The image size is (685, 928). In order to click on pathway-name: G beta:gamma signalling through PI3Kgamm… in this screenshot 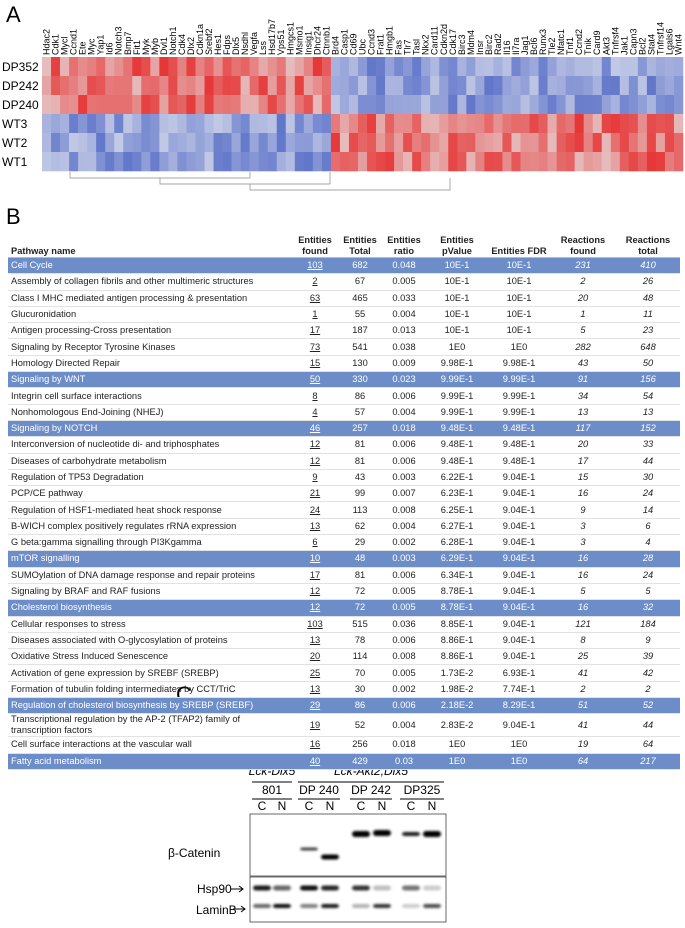, I will do `click(150, 543)`.